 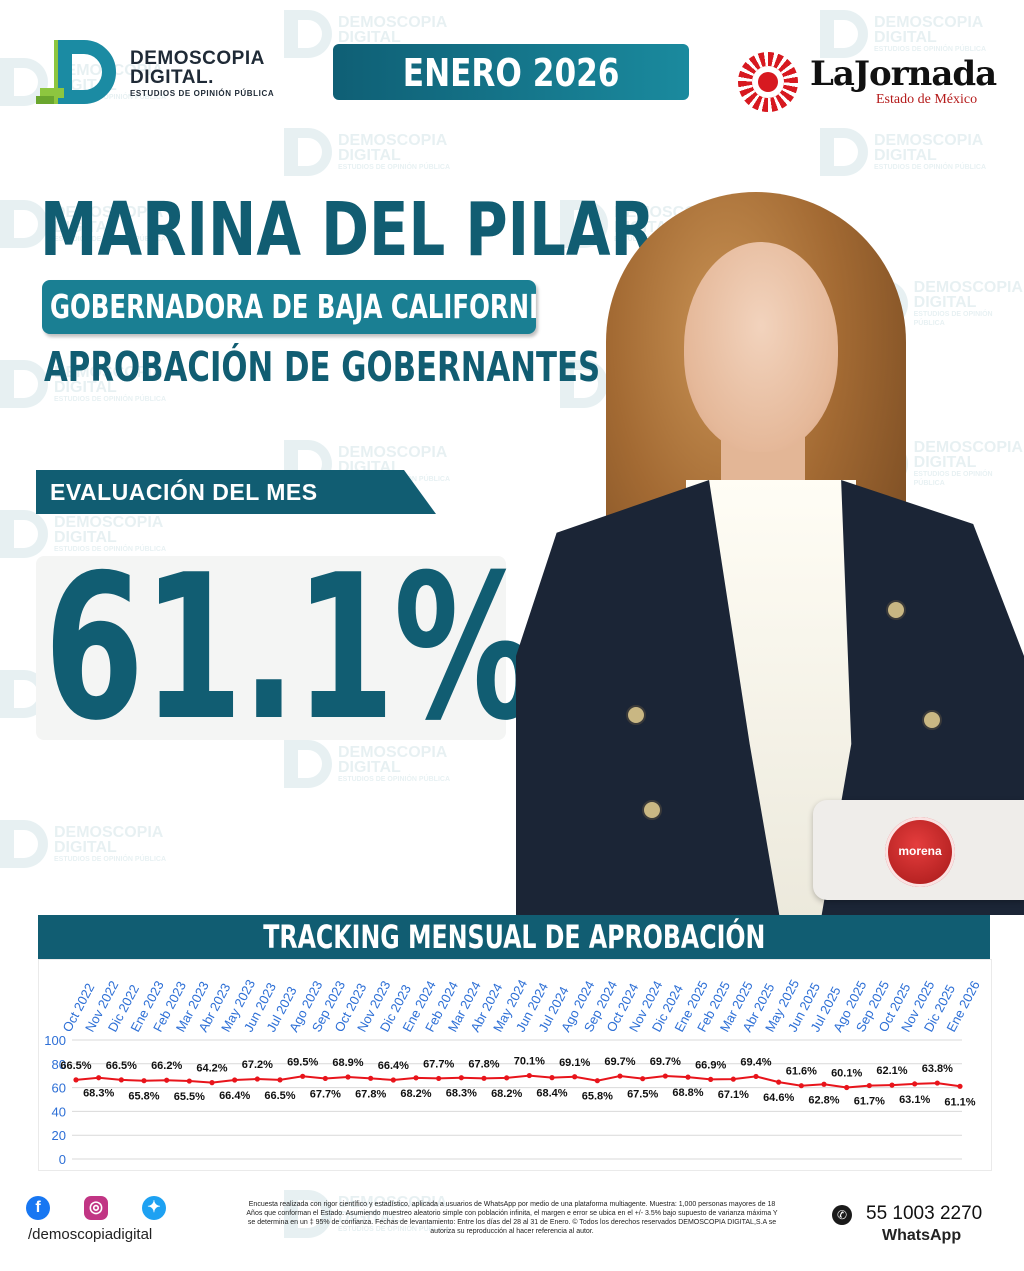 What do you see at coordinates (302, 1062) in the screenshot?
I see `data-label: 69.5%` at bounding box center [302, 1062].